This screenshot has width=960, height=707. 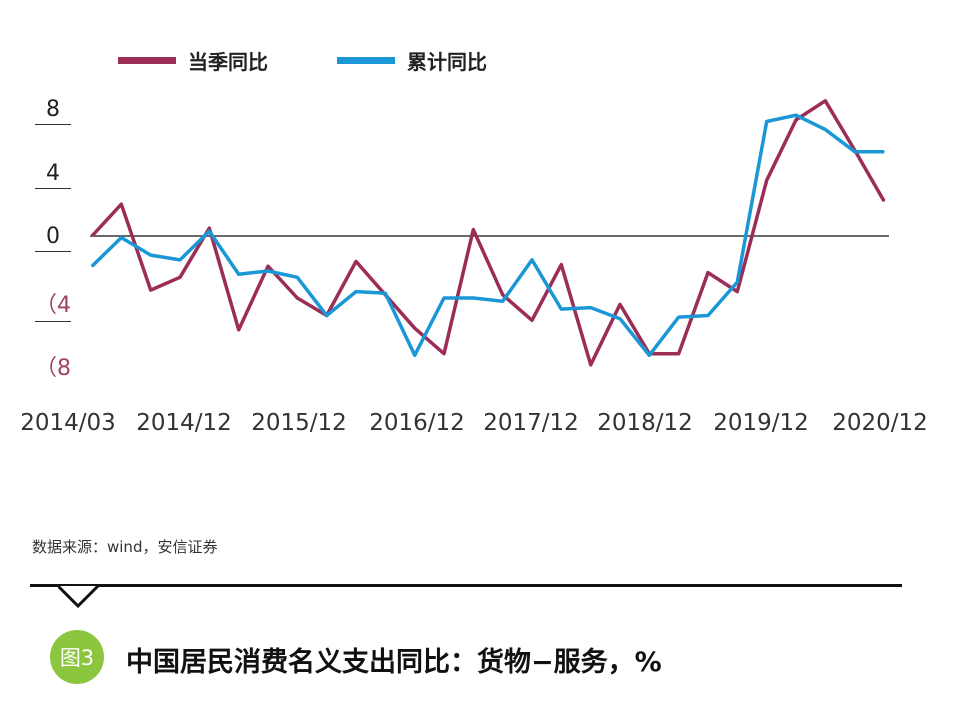 I want to click on point-cumulative-2018/09, so click(x=620, y=318).